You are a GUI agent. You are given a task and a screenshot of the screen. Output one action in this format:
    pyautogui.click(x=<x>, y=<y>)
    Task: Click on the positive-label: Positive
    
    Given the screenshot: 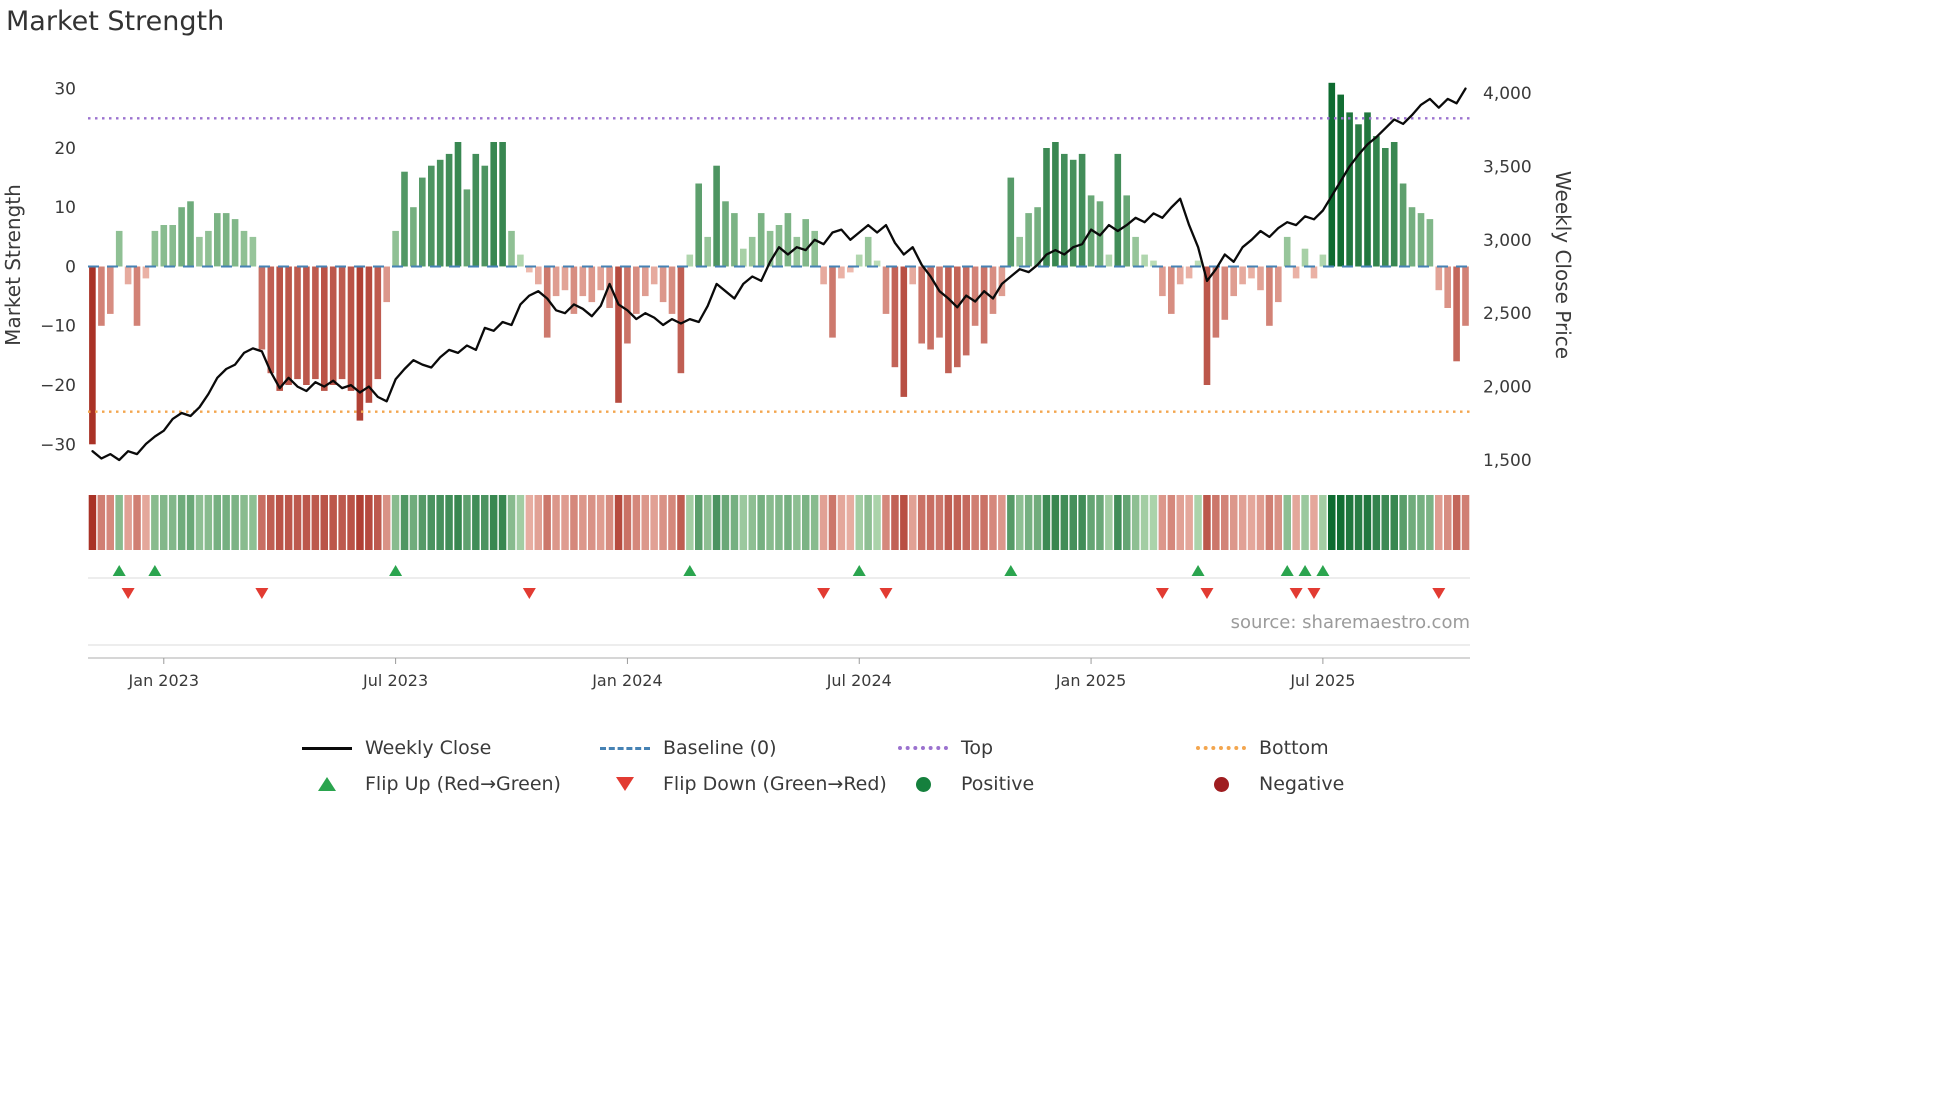 What is the action you would take?
    pyautogui.click(x=998, y=784)
    